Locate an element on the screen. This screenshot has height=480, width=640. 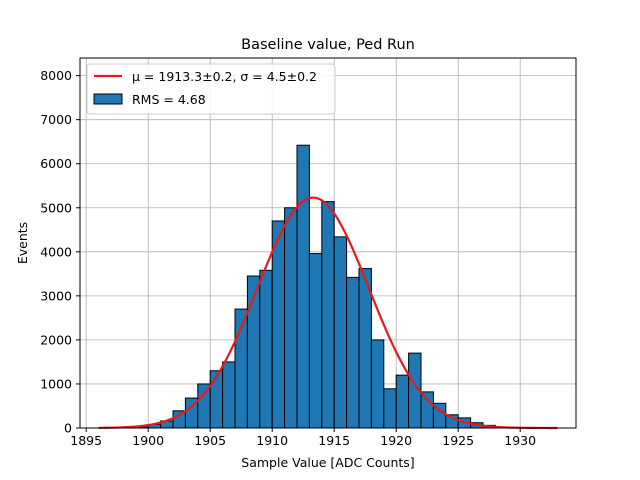
x-tick-label: 1900 is located at coordinates (148, 440).